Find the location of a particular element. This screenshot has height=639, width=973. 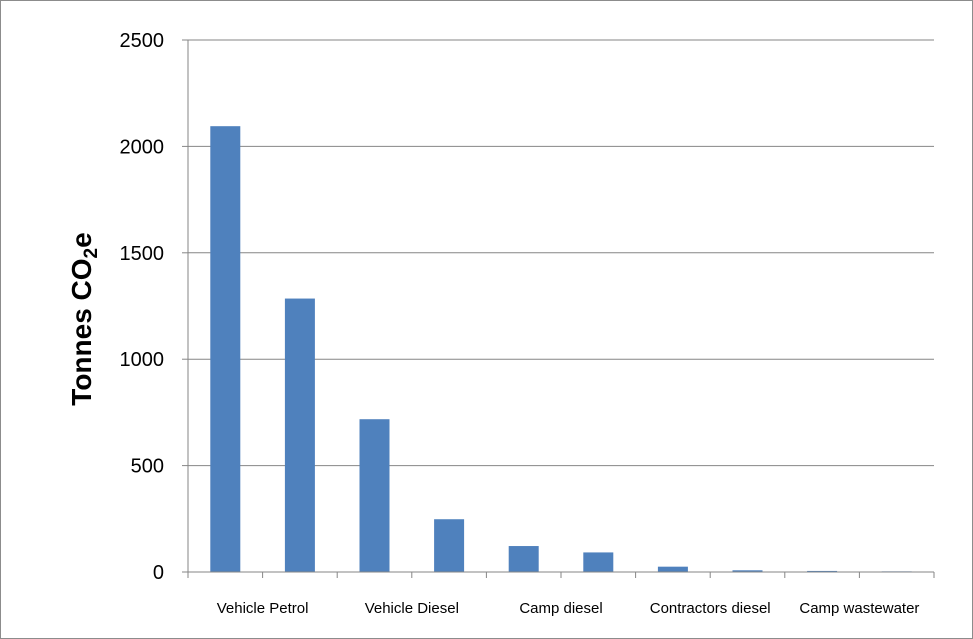

x-category-label: Camp wastewater is located at coordinates (859, 608).